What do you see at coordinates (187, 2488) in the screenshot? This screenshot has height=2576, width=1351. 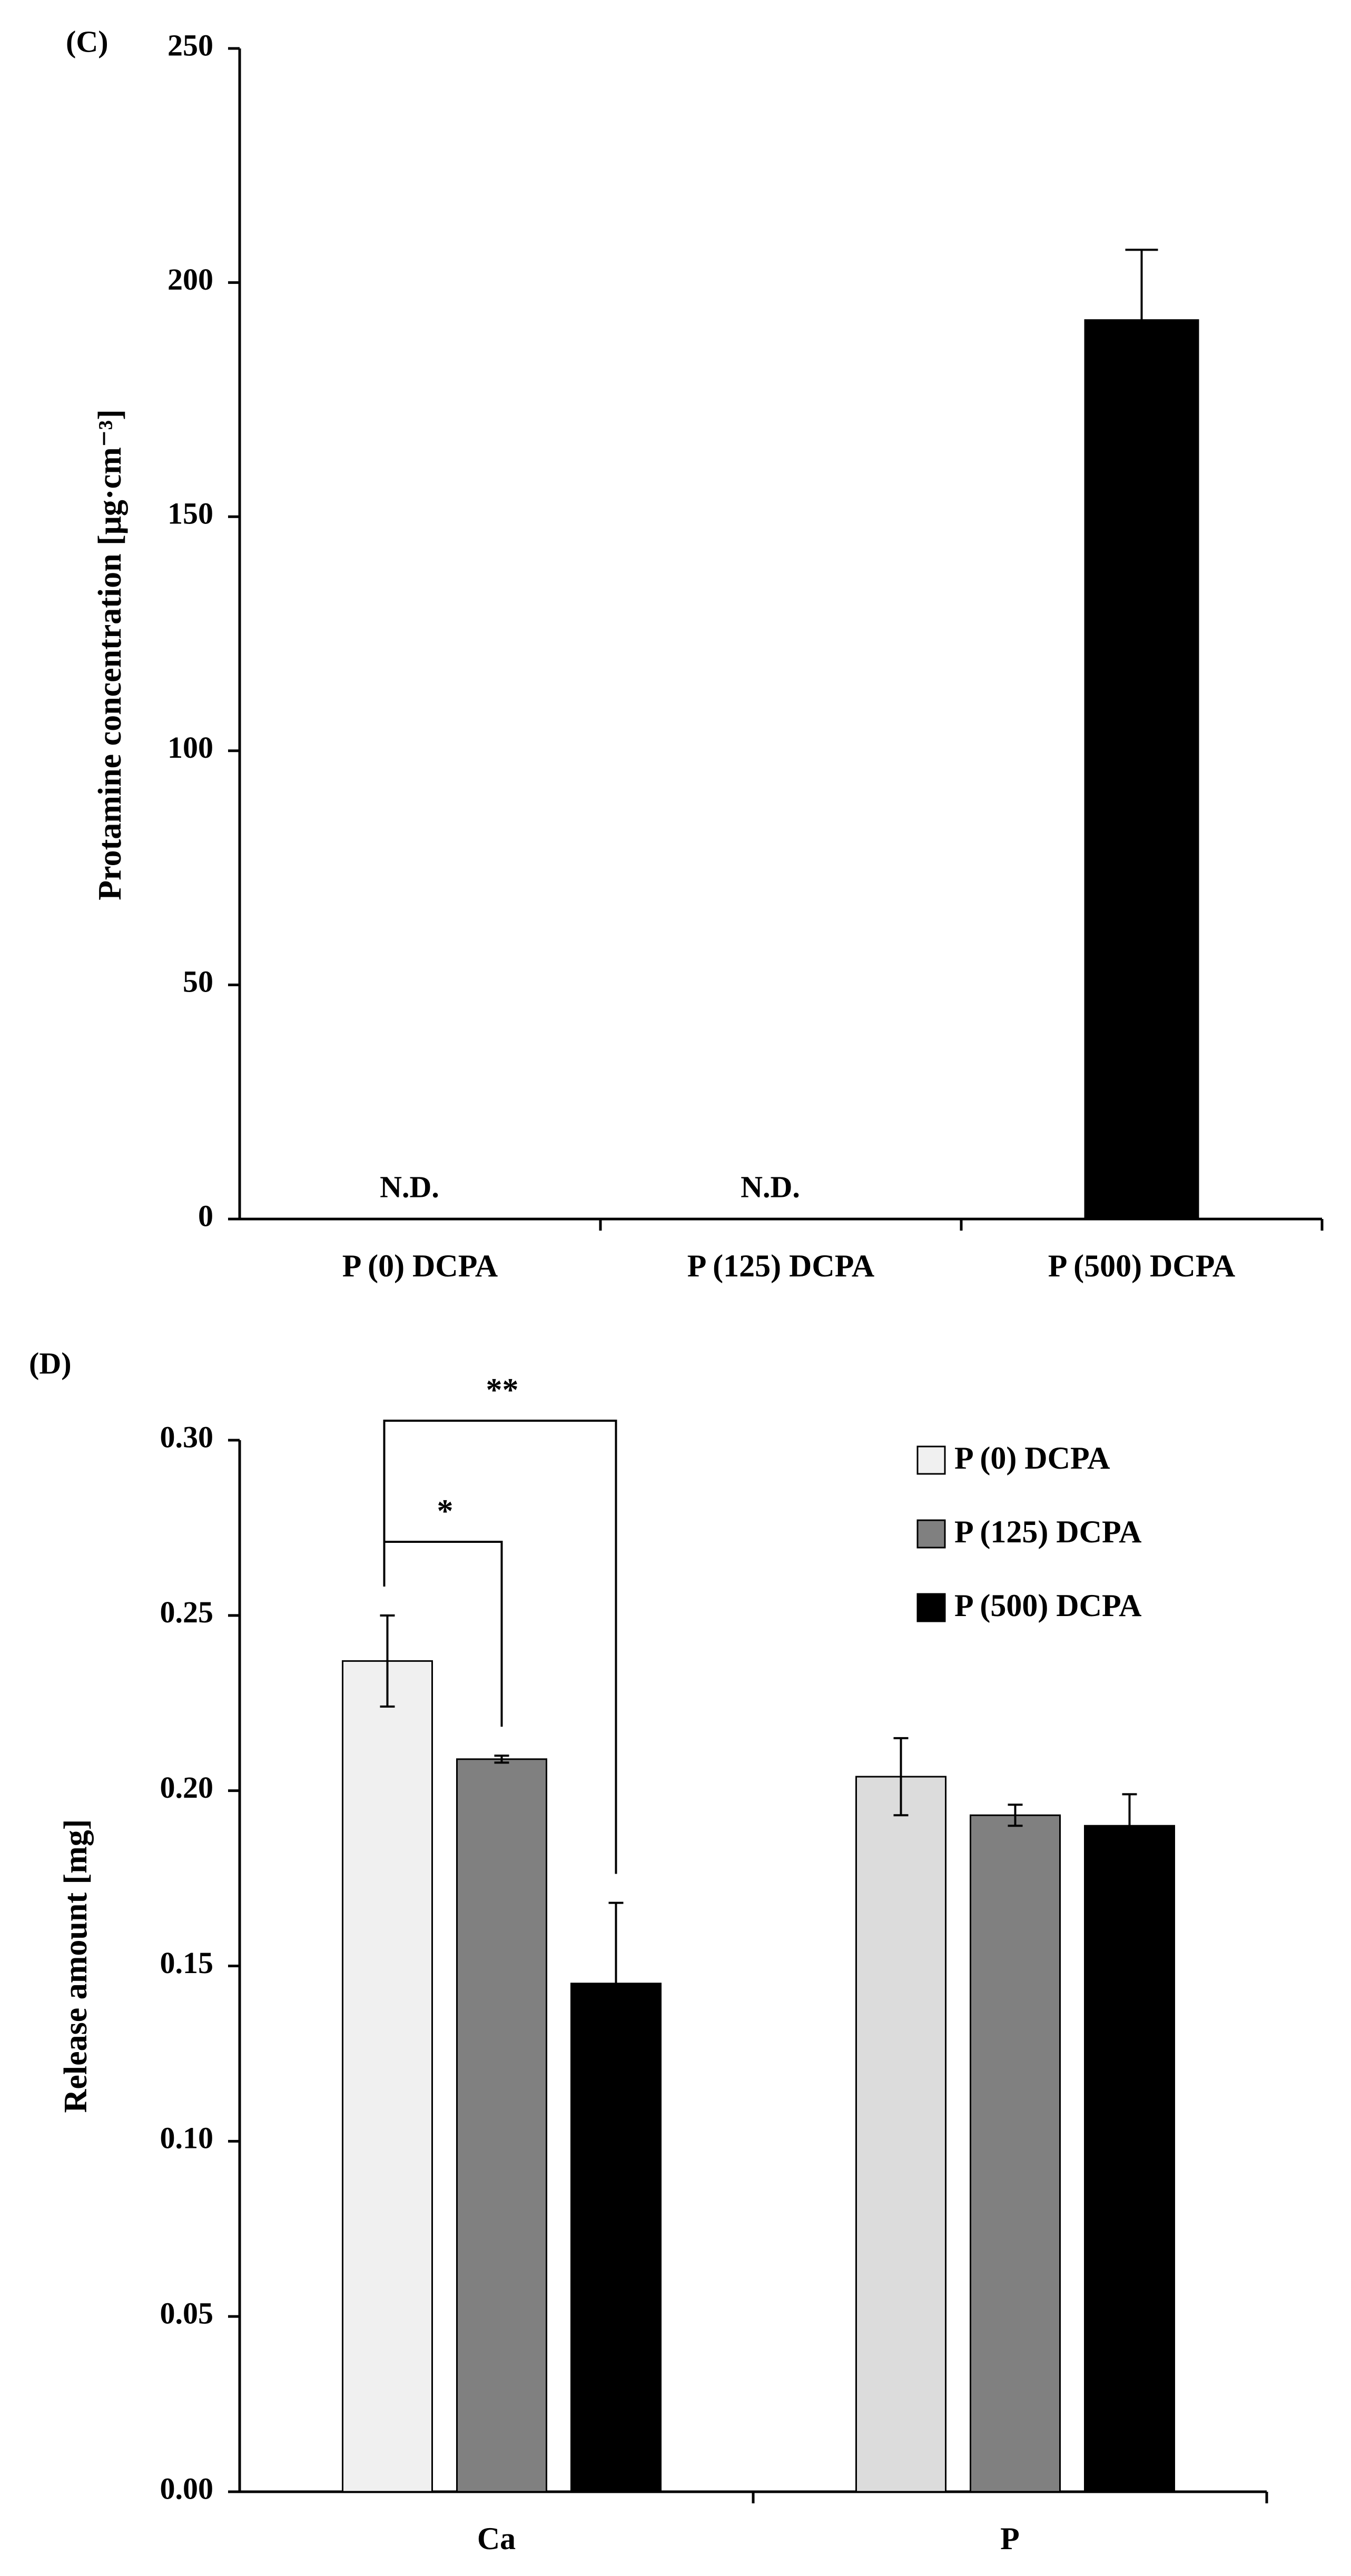 I see `panel-d-y-tick-label: 0.00` at bounding box center [187, 2488].